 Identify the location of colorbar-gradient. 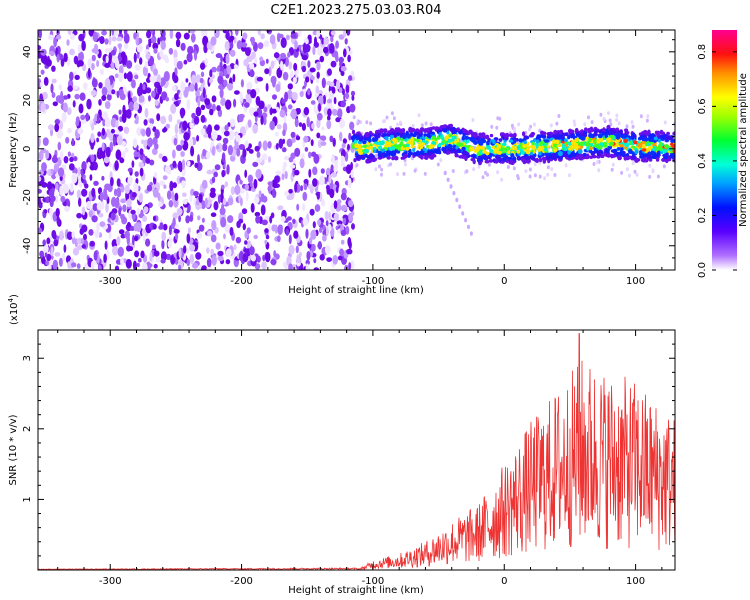
(724, 150).